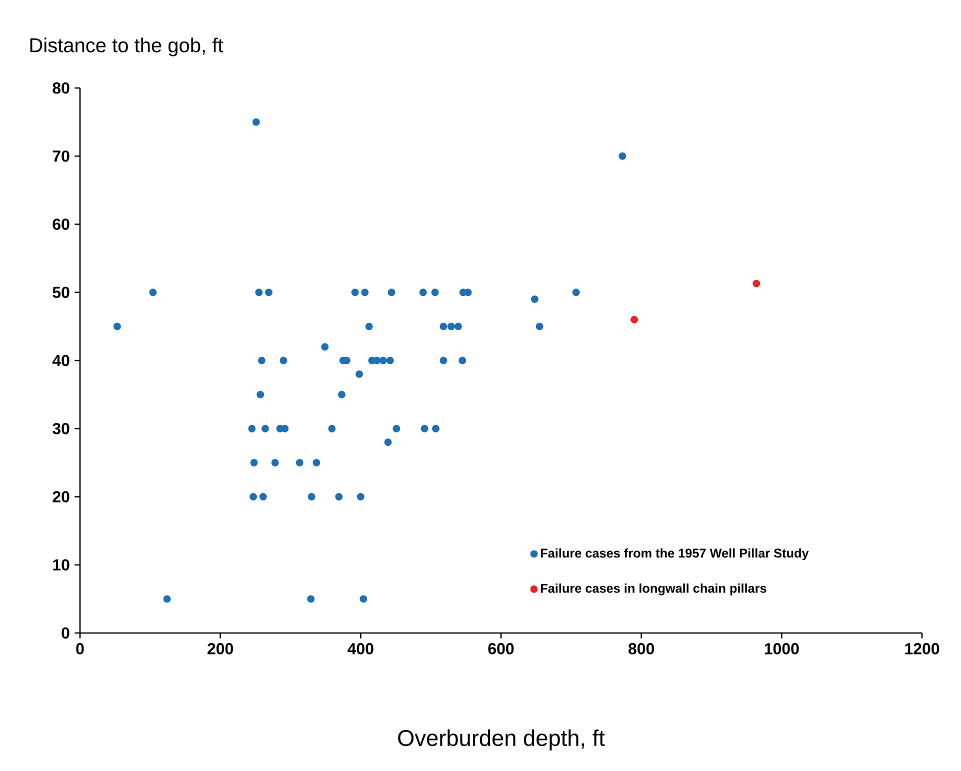  What do you see at coordinates (922, 648) in the screenshot?
I see `x-tick-label: 1200` at bounding box center [922, 648].